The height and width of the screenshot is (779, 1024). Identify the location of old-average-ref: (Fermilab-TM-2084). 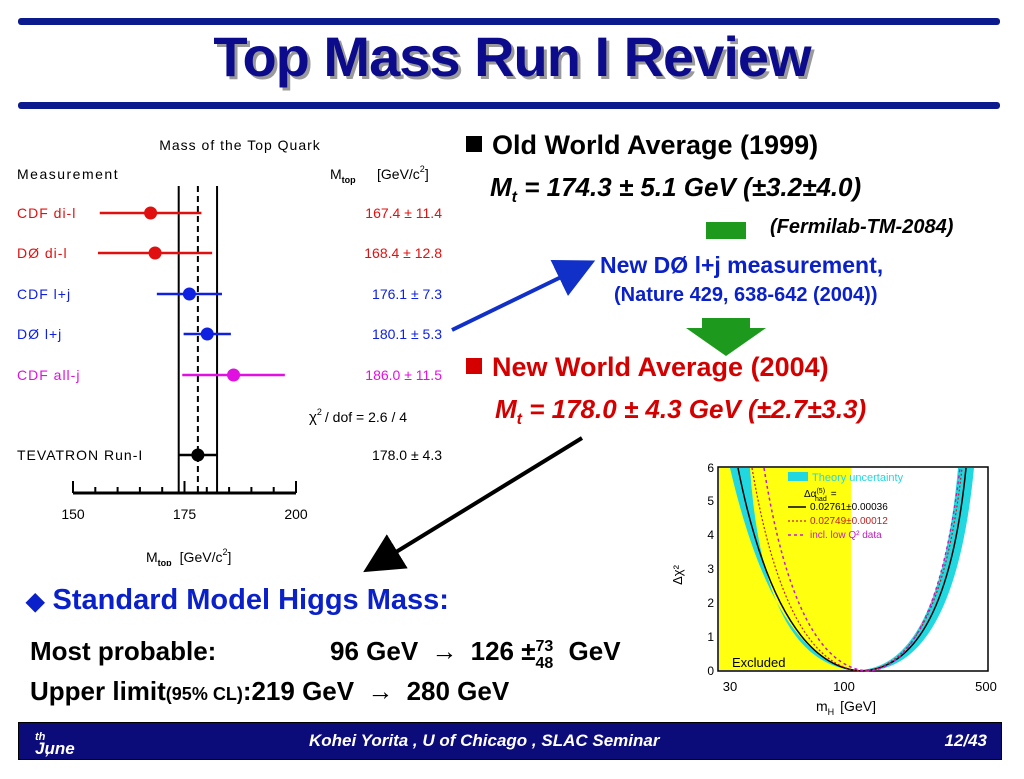
(862, 227).